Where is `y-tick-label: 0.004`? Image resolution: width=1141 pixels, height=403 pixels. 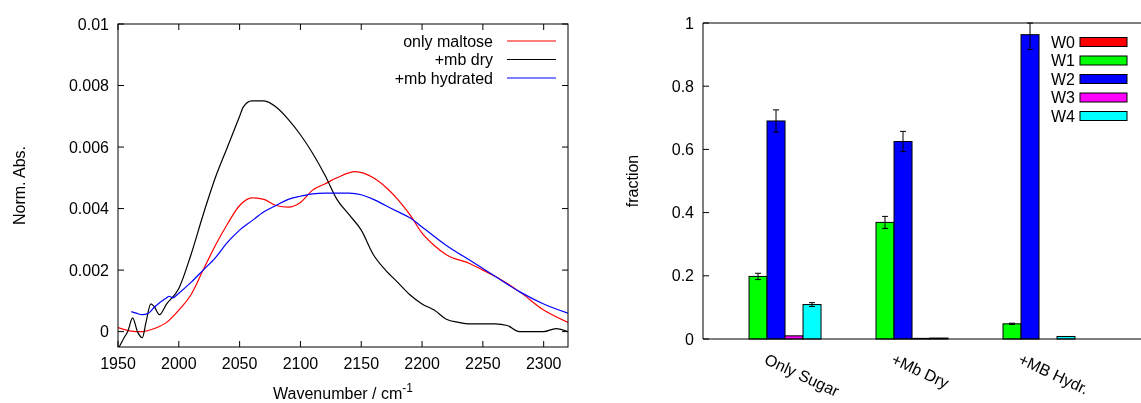
y-tick-label: 0.004 is located at coordinates (89, 209).